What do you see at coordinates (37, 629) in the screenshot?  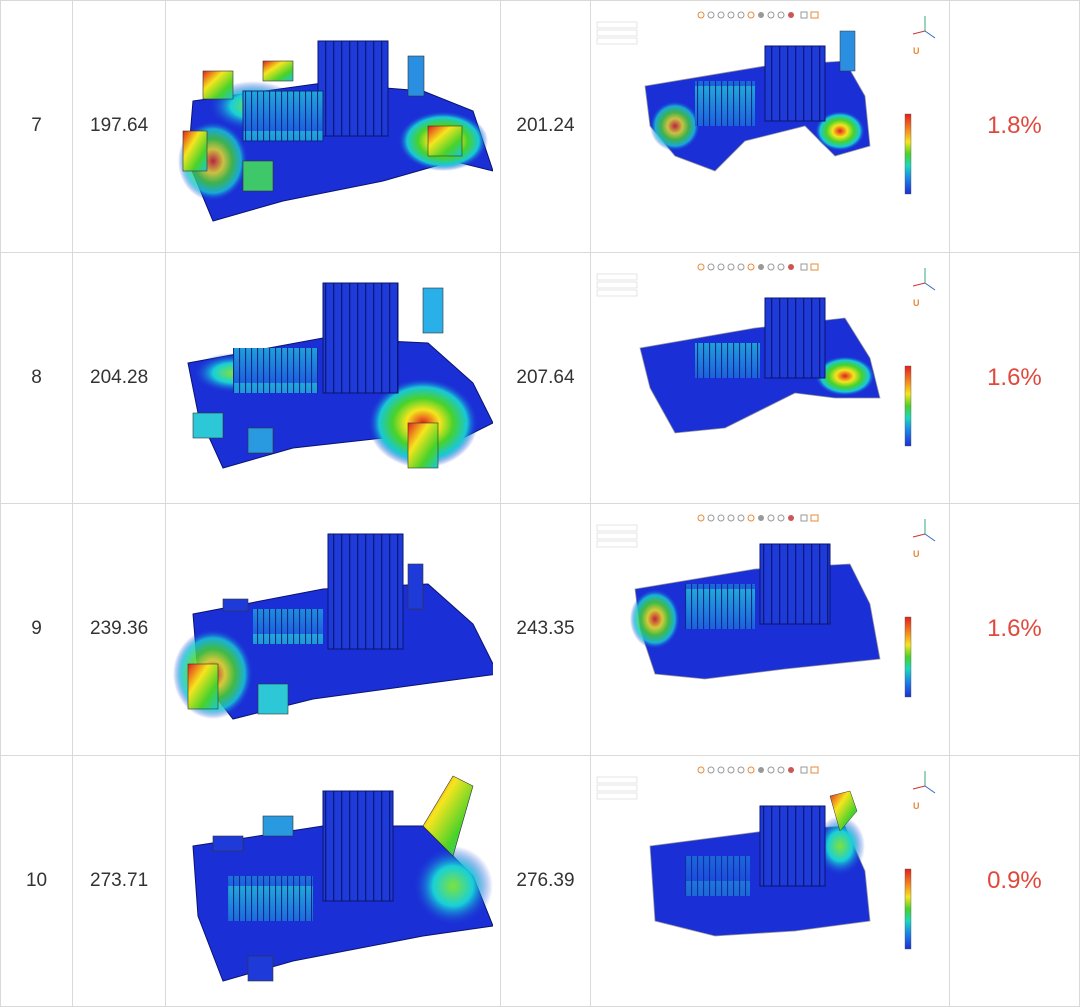 I see `row-index: 9` at bounding box center [37, 629].